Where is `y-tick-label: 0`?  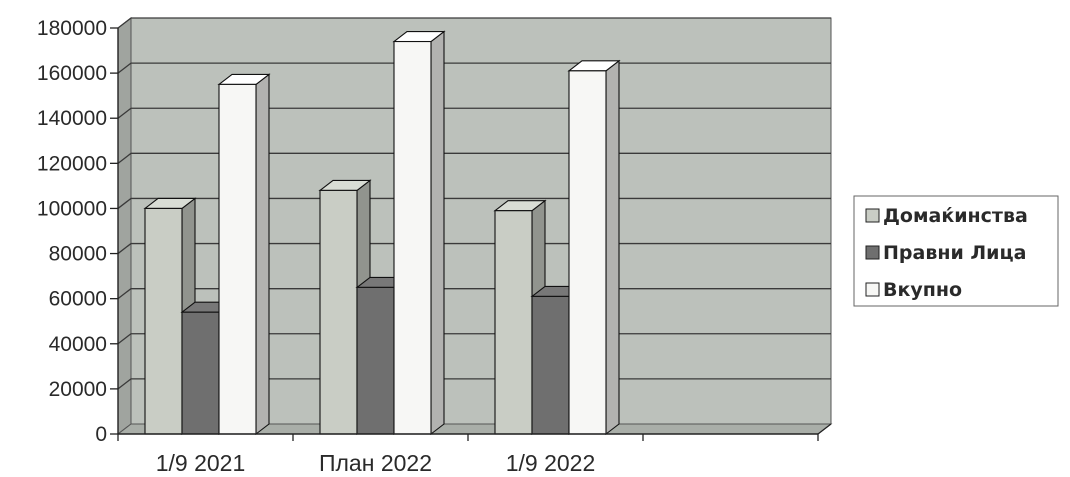 y-tick-label: 0 is located at coordinates (101, 434).